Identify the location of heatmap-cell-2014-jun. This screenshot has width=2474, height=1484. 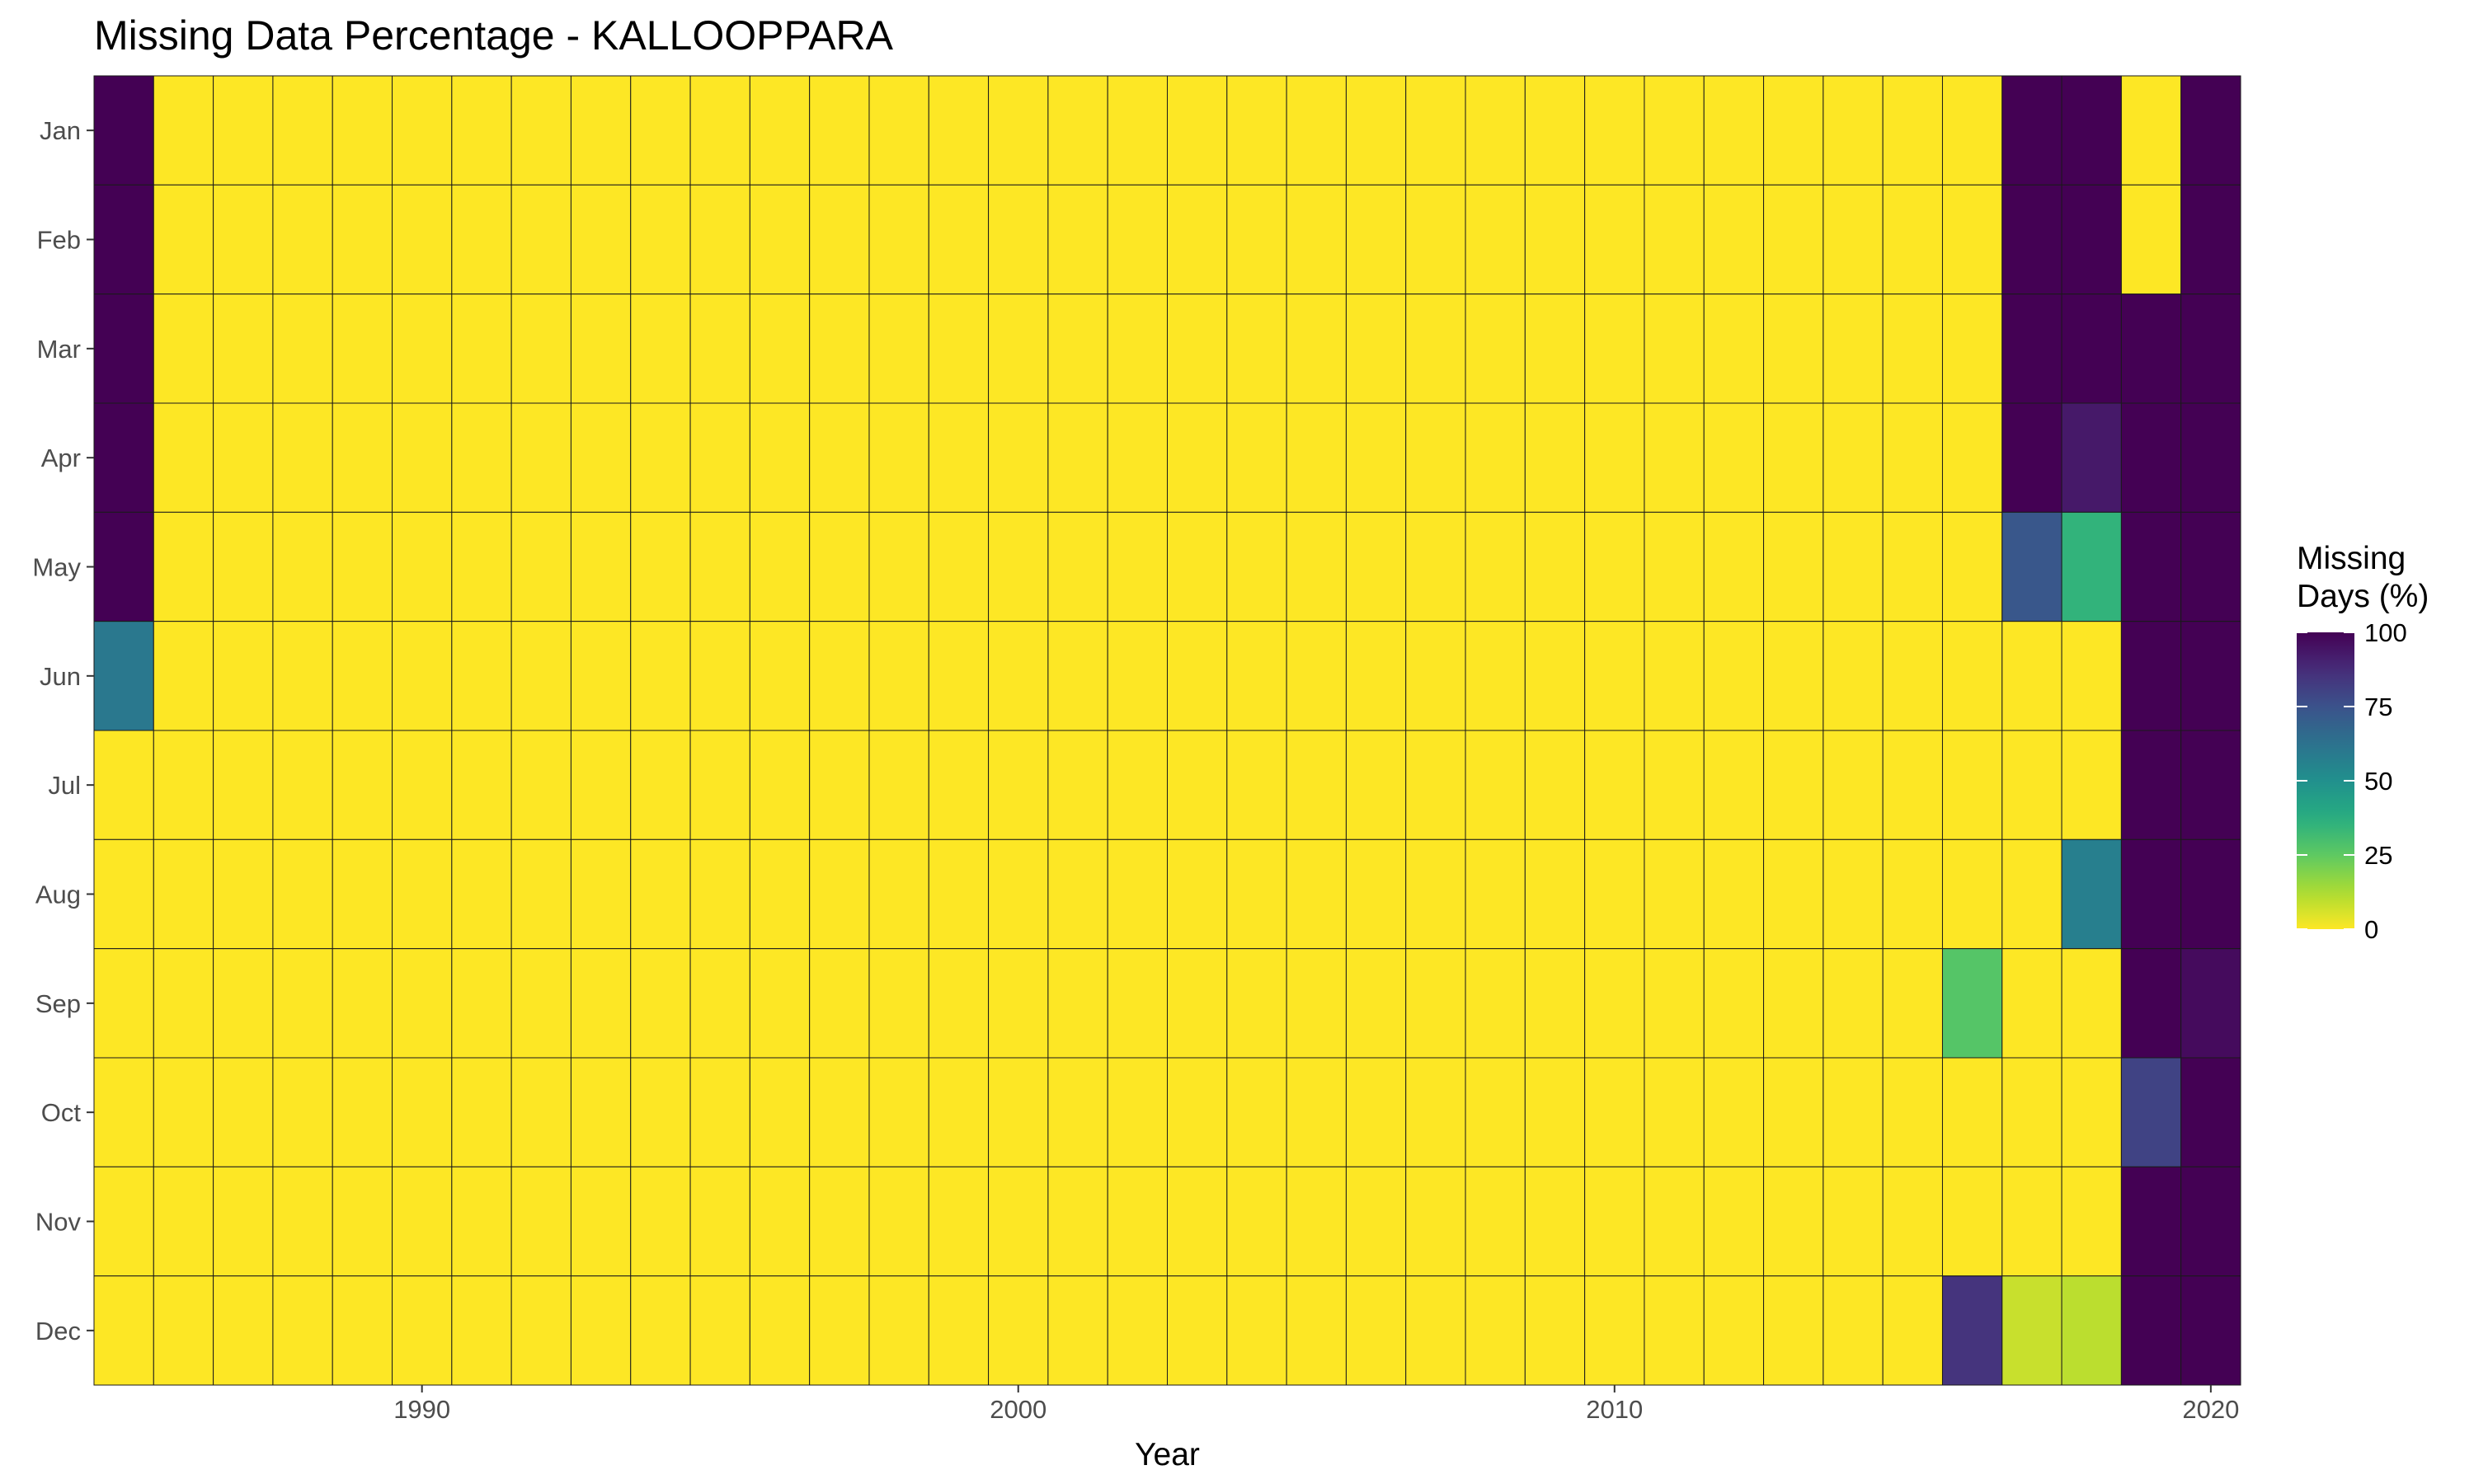
(1853, 676).